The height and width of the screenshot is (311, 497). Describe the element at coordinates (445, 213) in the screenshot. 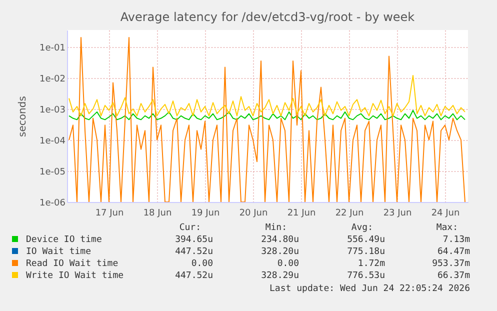

I see `x-tick-label: 24 Jun` at that location.